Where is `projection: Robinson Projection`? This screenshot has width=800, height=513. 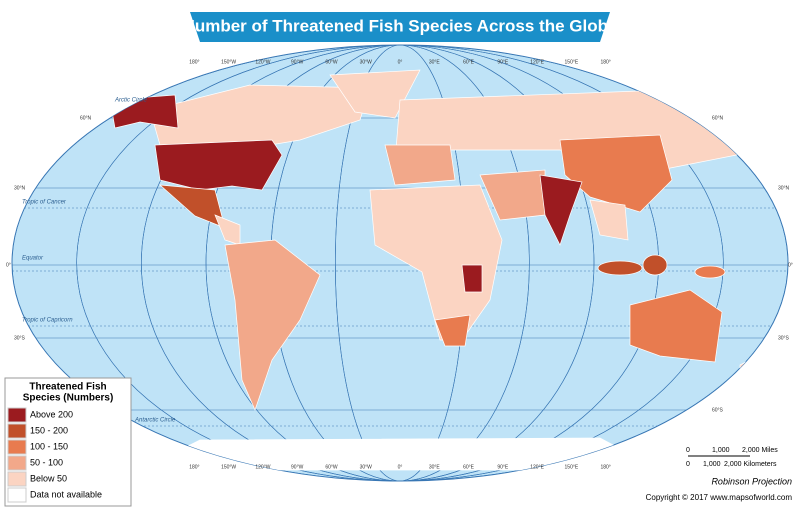 projection: Robinson Projection is located at coordinates (751, 481).